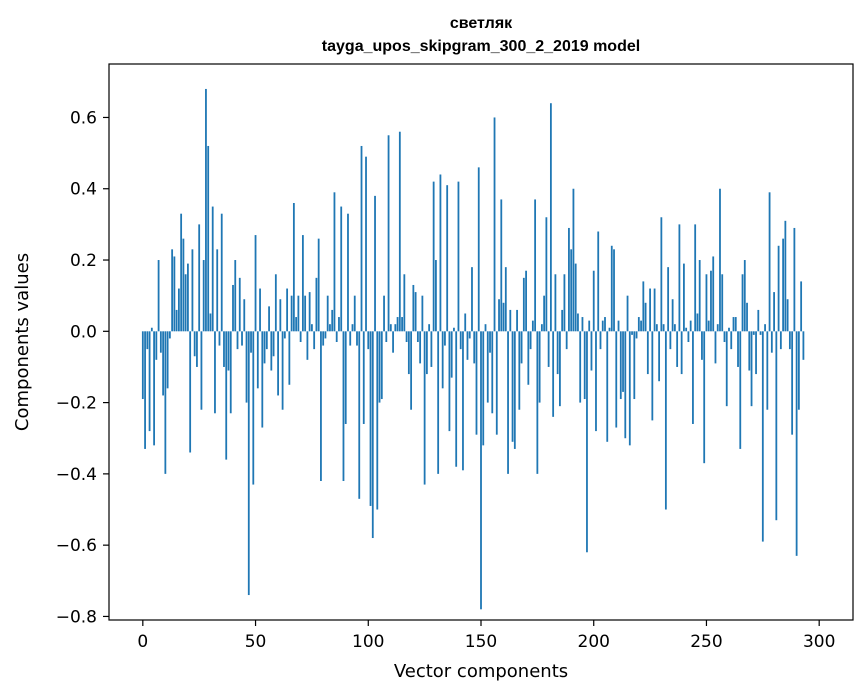 This screenshot has height=700, width=867. What do you see at coordinates (76, 475) in the screenshot?
I see `y-tick-label: −0.4` at bounding box center [76, 475].